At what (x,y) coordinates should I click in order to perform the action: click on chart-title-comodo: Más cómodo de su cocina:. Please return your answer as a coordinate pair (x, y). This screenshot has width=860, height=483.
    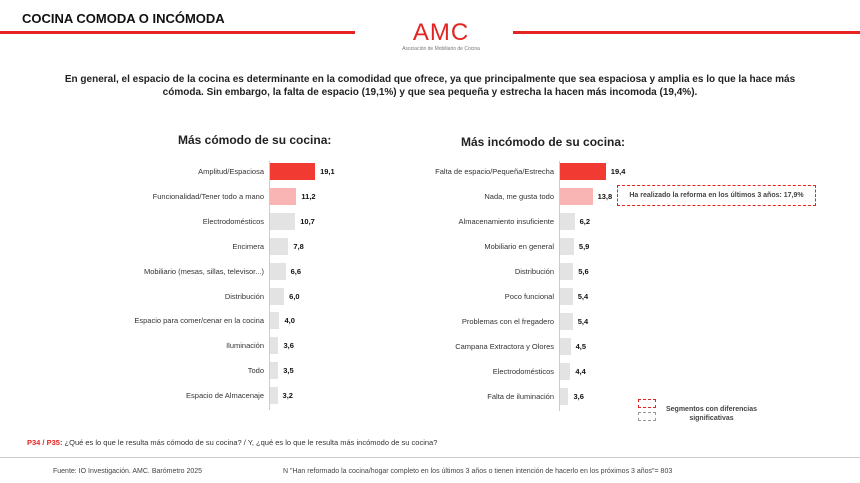
    Looking at the image, I should click on (255, 140).